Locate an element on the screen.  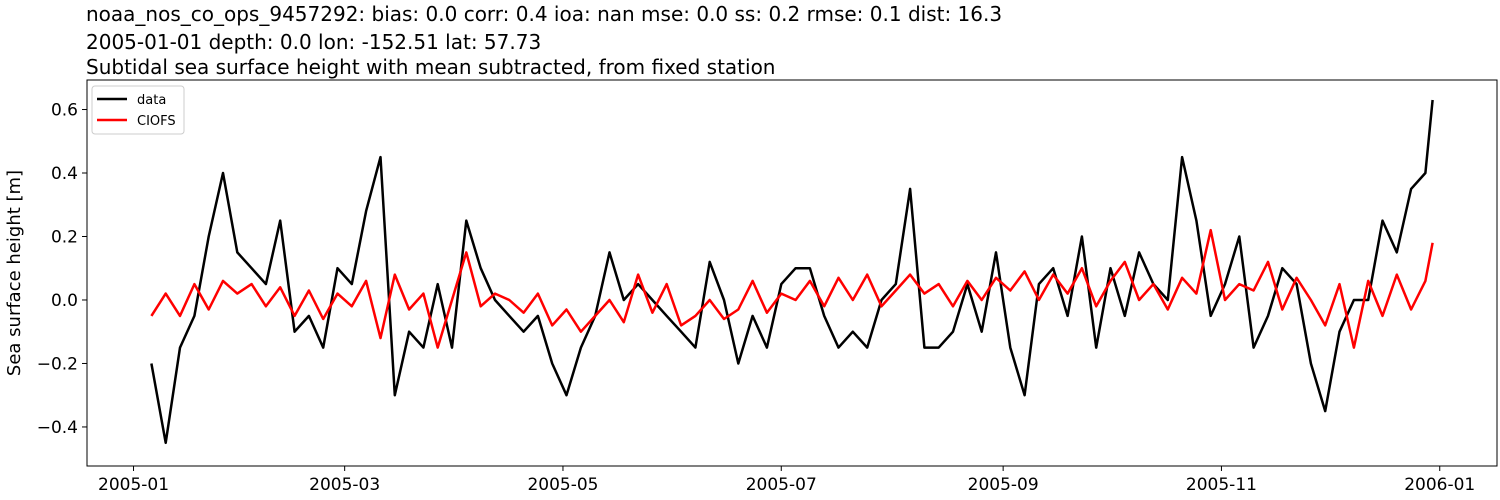
x-tick-label: 2005-01 is located at coordinates (133, 485).